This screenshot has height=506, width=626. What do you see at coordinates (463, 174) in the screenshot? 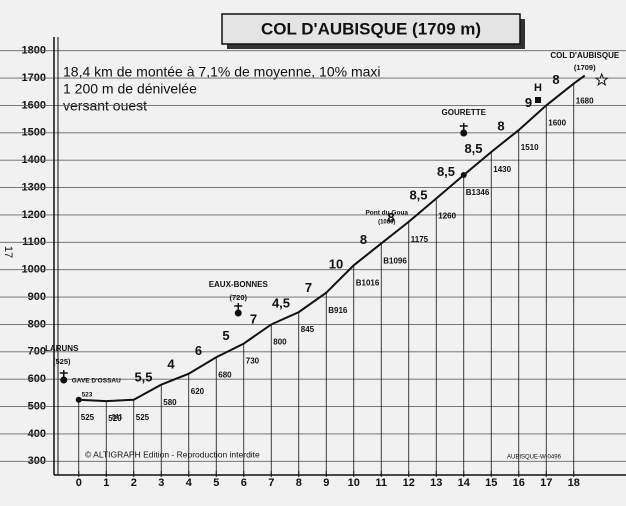
I see `gourette-dot` at bounding box center [463, 174].